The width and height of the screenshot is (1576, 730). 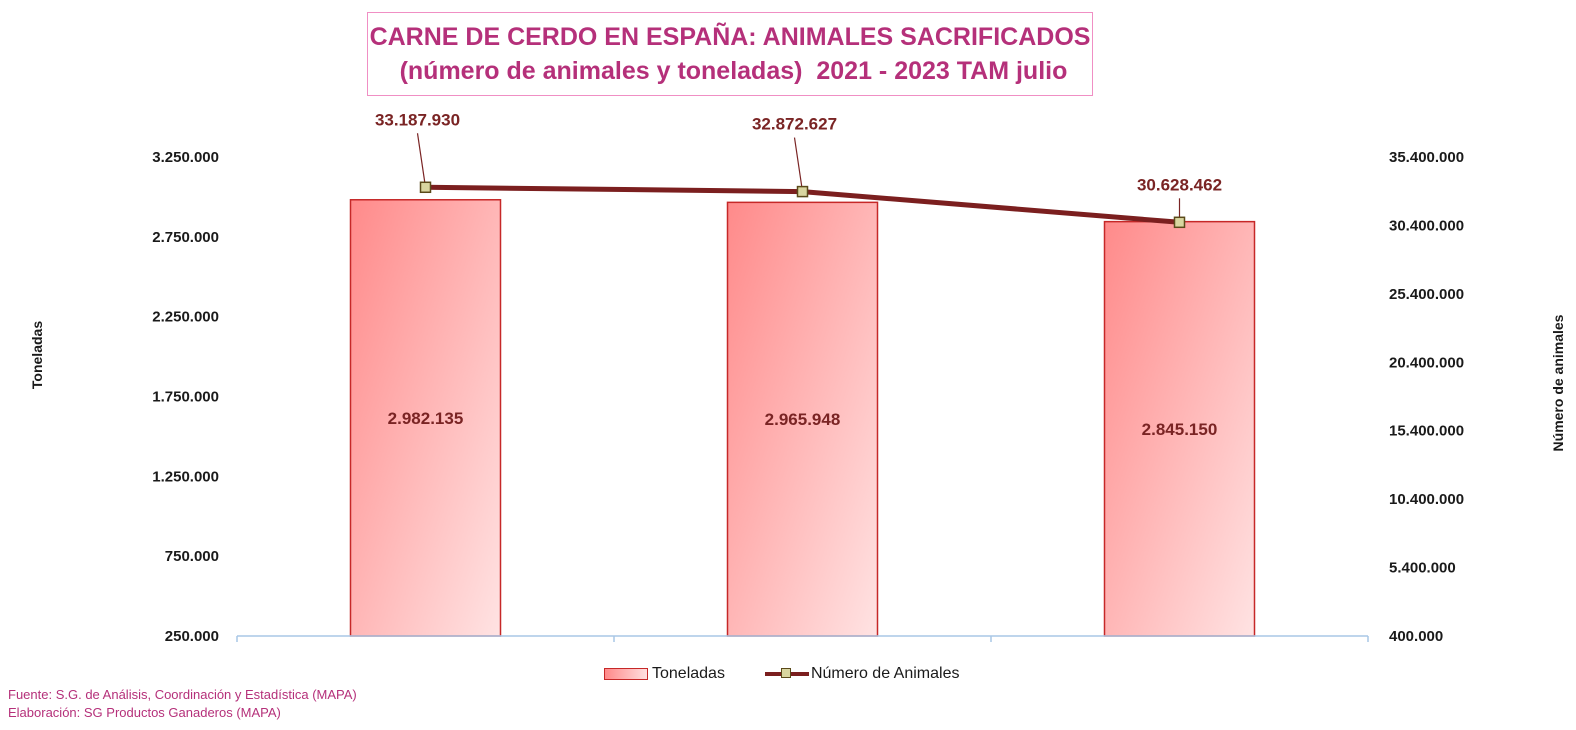 What do you see at coordinates (185, 397) in the screenshot?
I see `y-tick-label: 1.750.000` at bounding box center [185, 397].